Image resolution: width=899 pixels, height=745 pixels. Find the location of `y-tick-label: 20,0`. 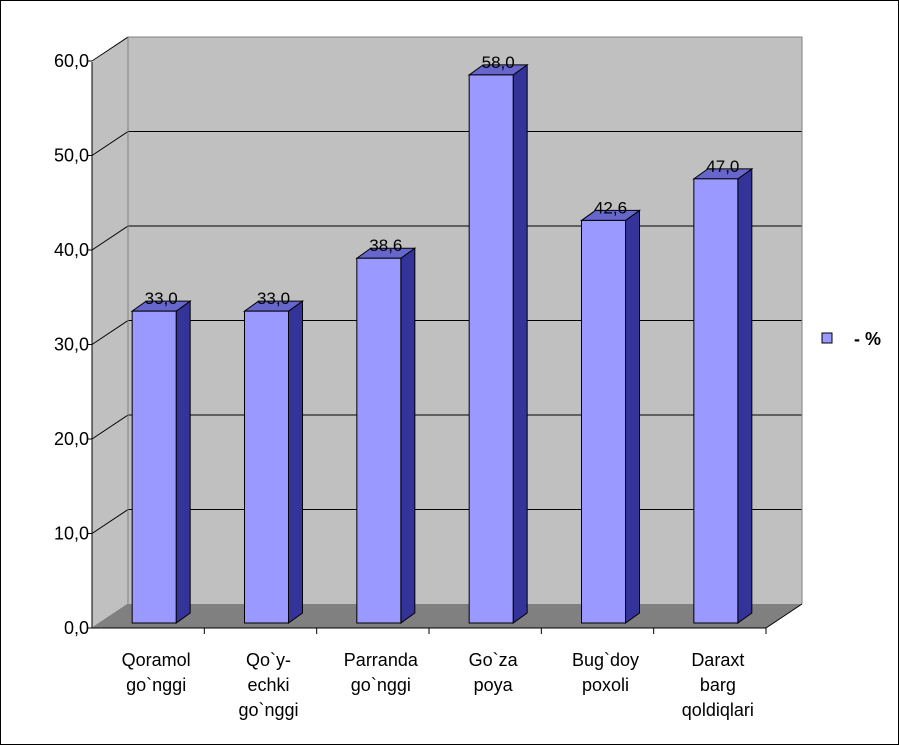

y-tick-label: 20,0 is located at coordinates (71, 439).